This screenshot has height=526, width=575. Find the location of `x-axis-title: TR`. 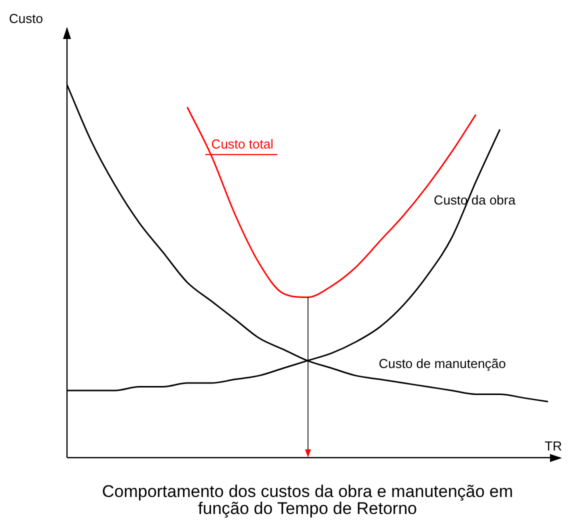

x-axis-title: TR is located at coordinates (553, 446).